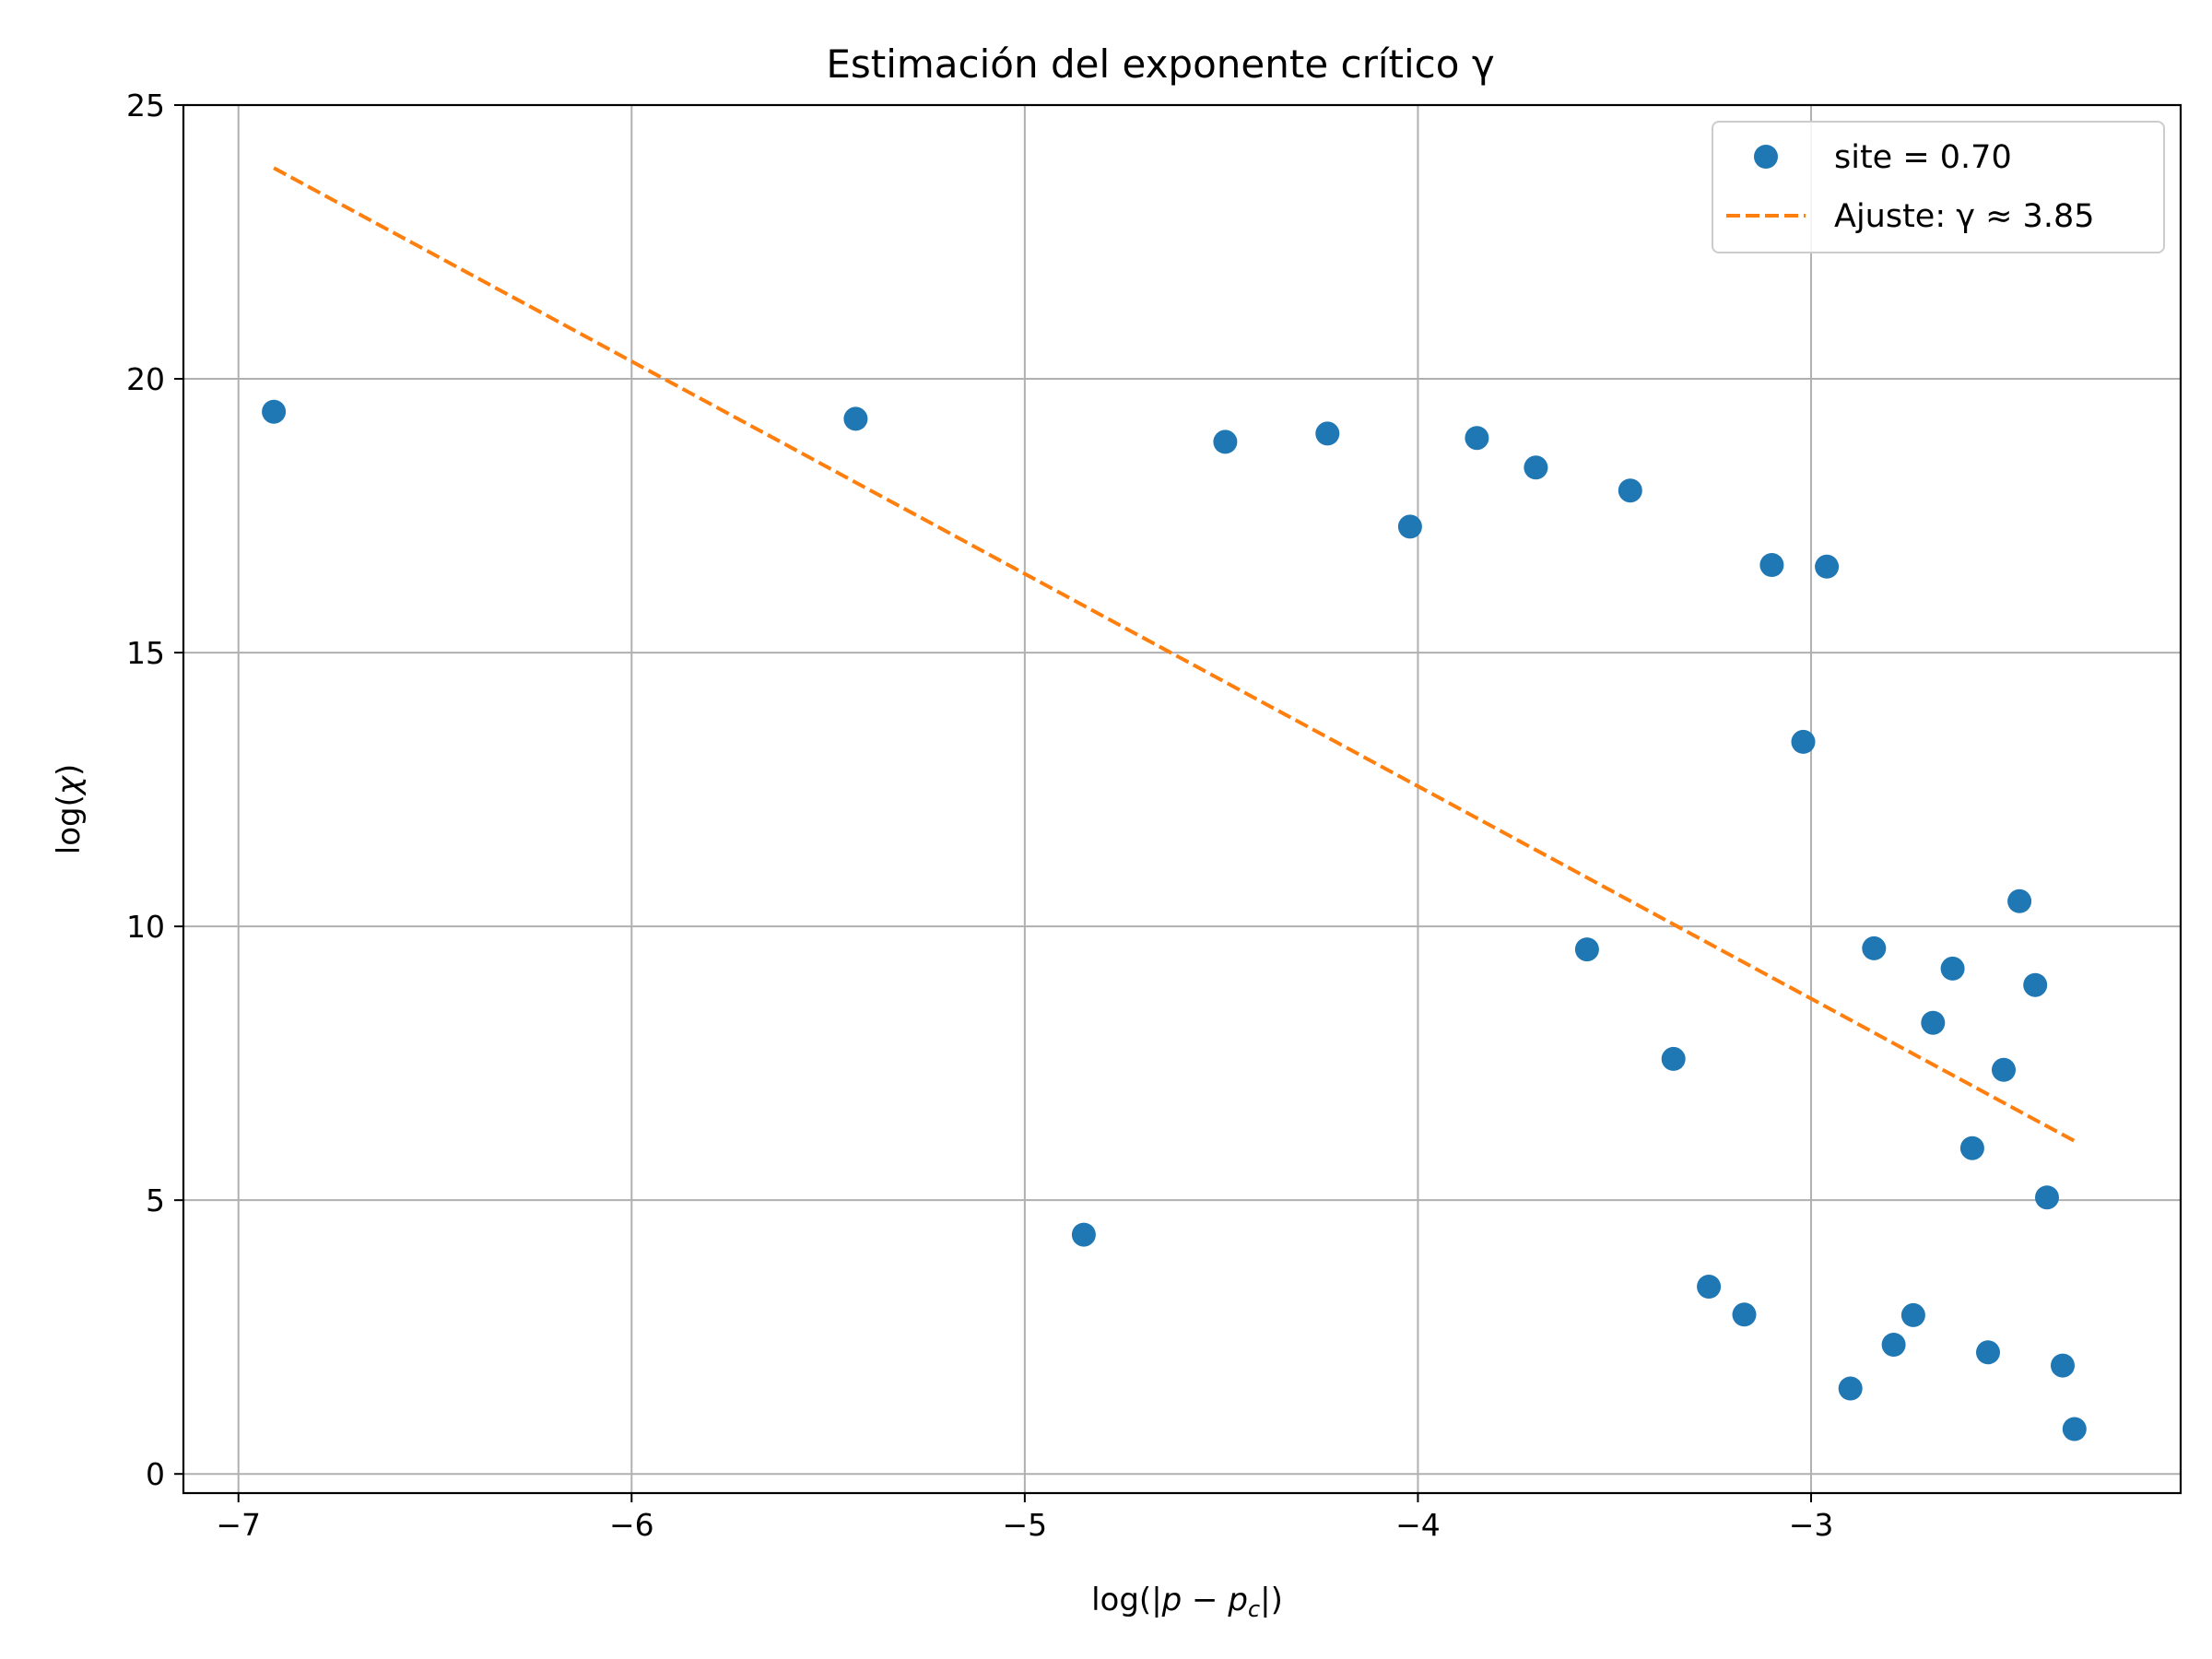 This screenshot has width=2212, height=1659. Describe the element at coordinates (145, 379) in the screenshot. I see `y-tick-label: 20` at that location.